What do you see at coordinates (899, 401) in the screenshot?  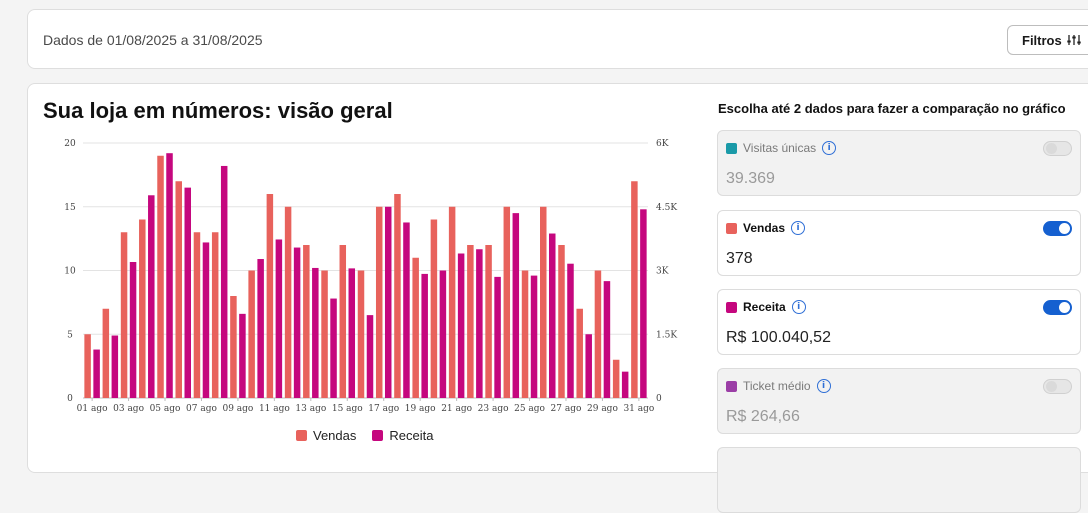 I see `metric-card-ticket-medio: Ticket médio i R$ 264,66` at bounding box center [899, 401].